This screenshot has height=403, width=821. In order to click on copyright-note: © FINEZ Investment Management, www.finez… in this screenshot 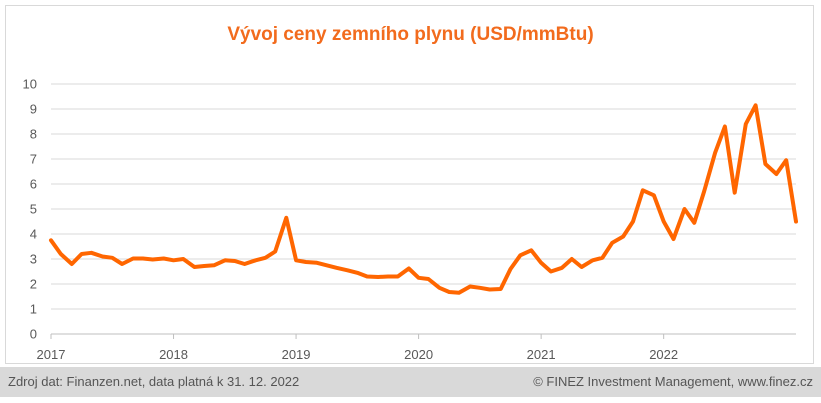, I will do `click(673, 381)`.